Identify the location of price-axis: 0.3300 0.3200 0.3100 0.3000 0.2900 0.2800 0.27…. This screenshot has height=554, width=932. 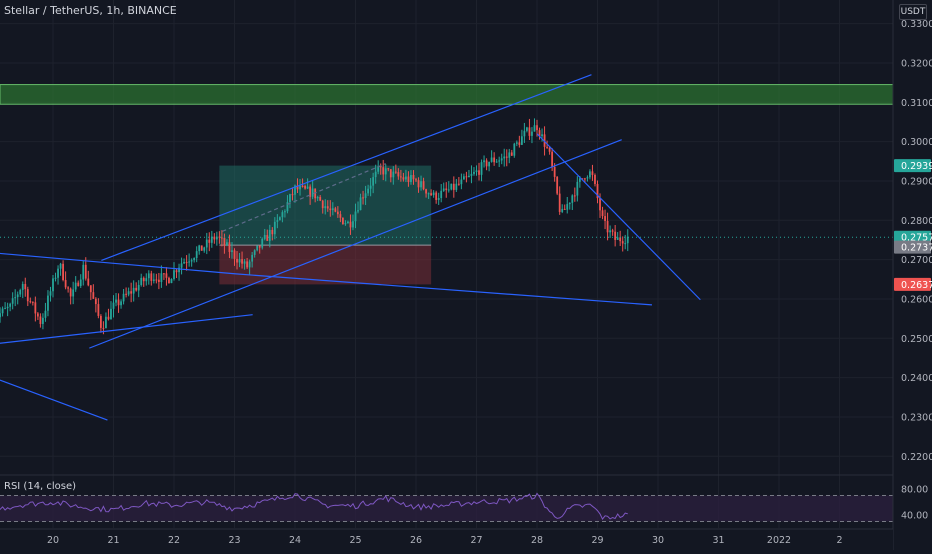
(912, 275).